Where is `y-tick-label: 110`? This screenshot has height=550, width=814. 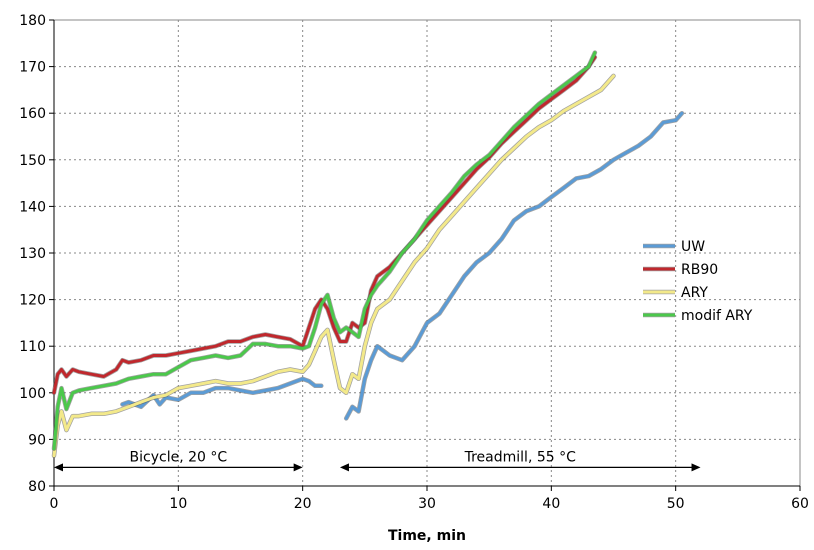
y-tick-label: 110 is located at coordinates (32, 347).